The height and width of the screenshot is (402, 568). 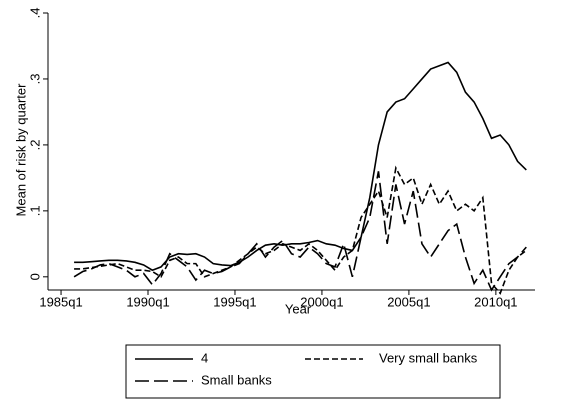 I want to click on y-tick-label: .3, so click(x=34, y=79).